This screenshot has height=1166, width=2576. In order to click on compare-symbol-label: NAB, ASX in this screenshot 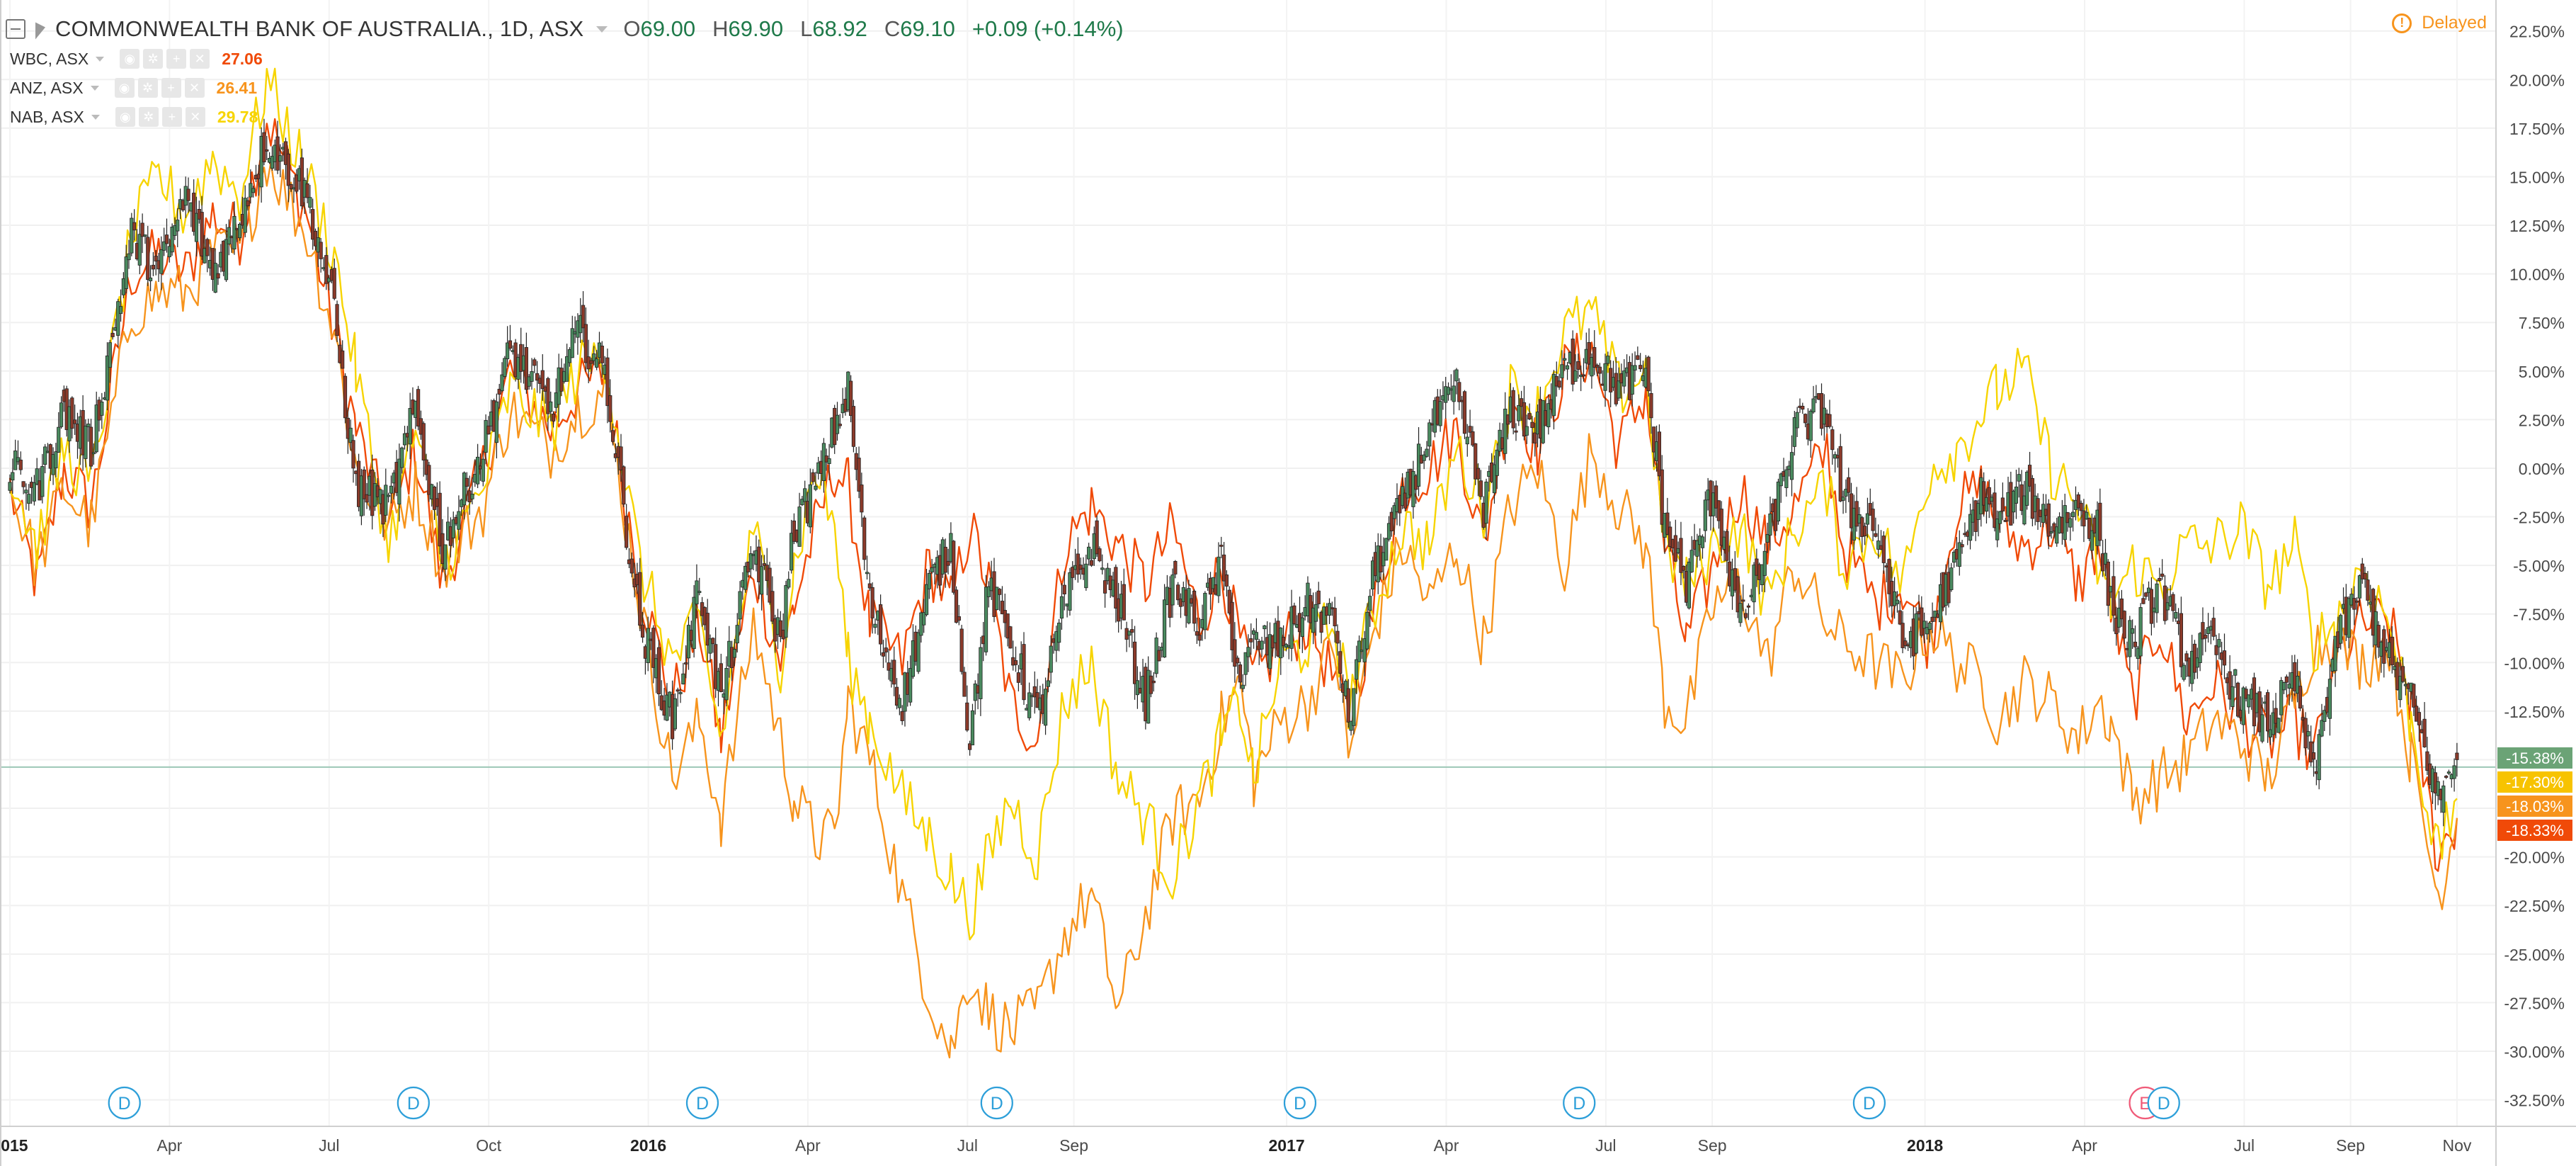, I will do `click(47, 117)`.